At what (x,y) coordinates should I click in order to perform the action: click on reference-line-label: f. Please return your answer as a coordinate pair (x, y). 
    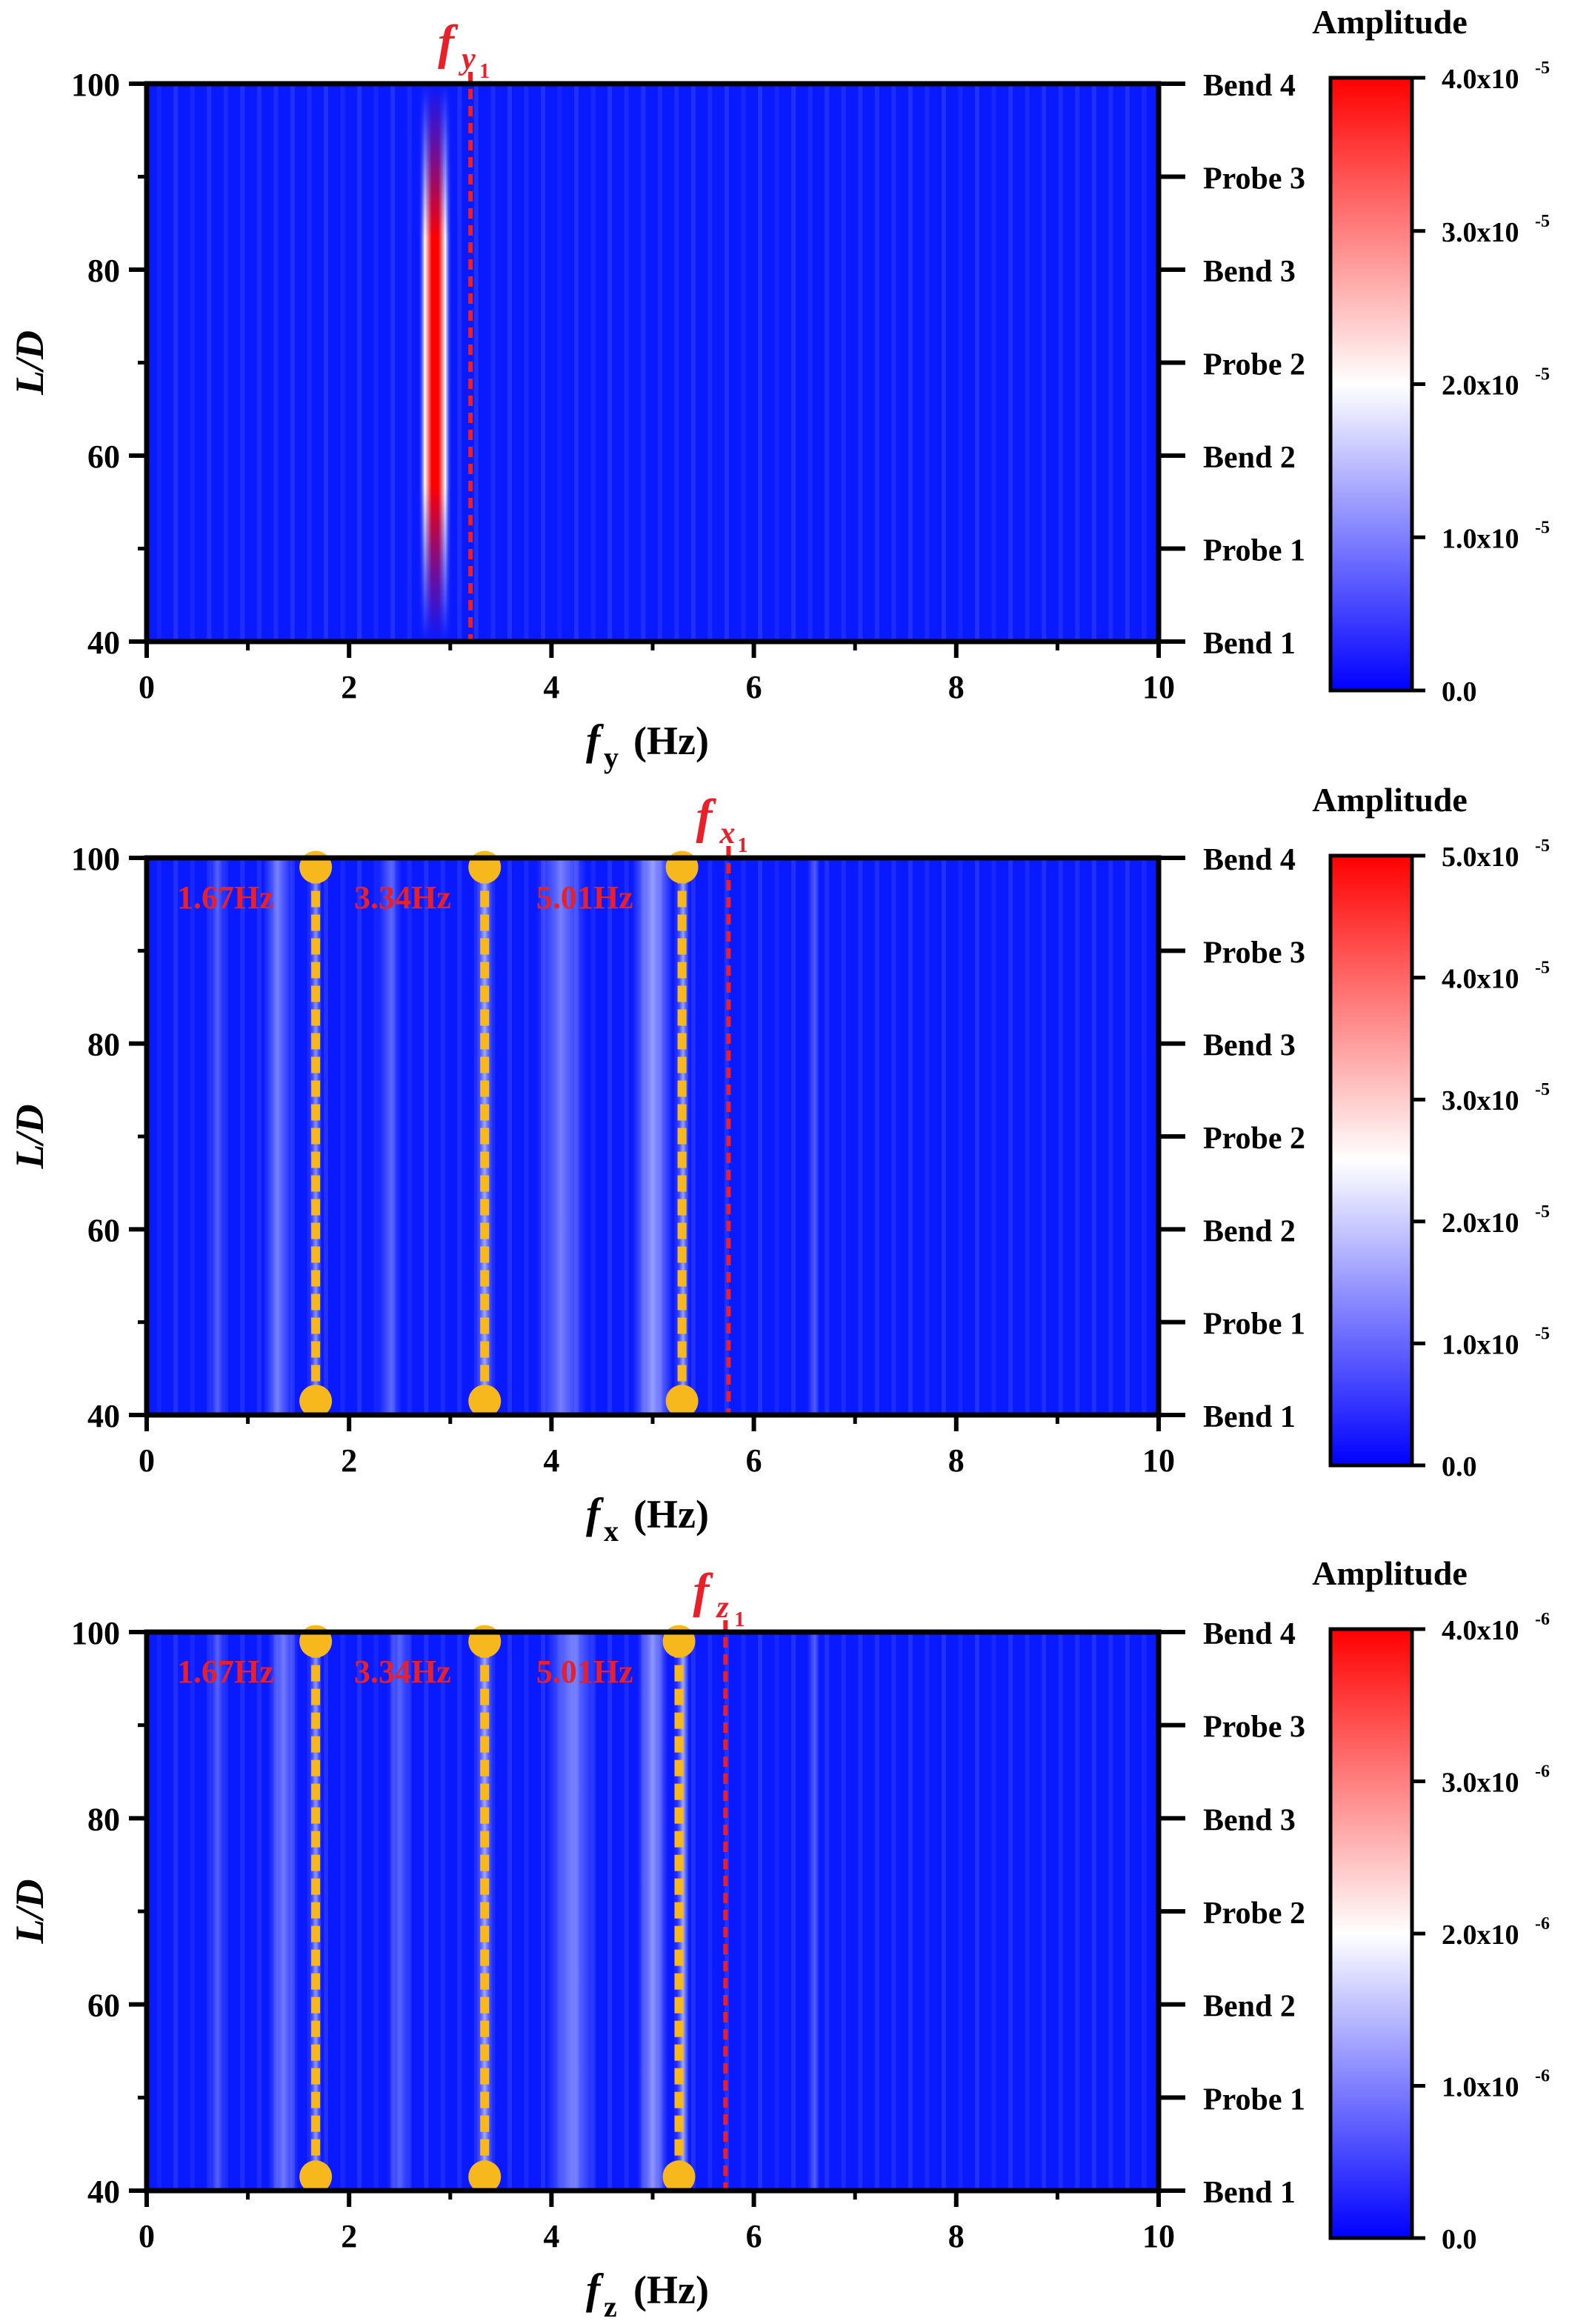
    Looking at the image, I should click on (703, 1591).